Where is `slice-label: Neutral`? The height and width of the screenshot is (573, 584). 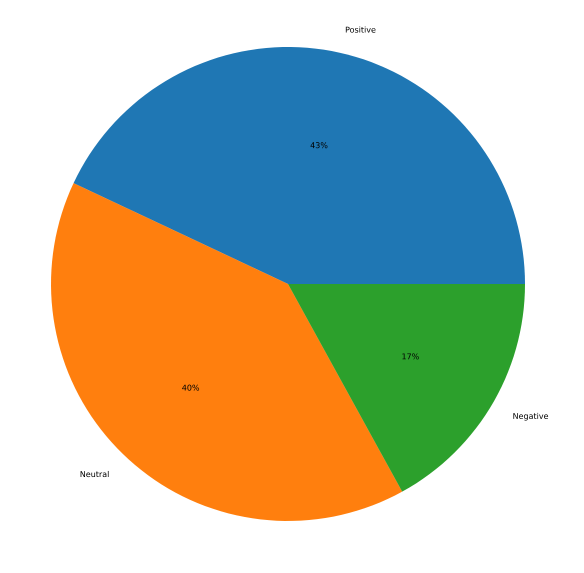
slice-label: Neutral is located at coordinates (94, 474).